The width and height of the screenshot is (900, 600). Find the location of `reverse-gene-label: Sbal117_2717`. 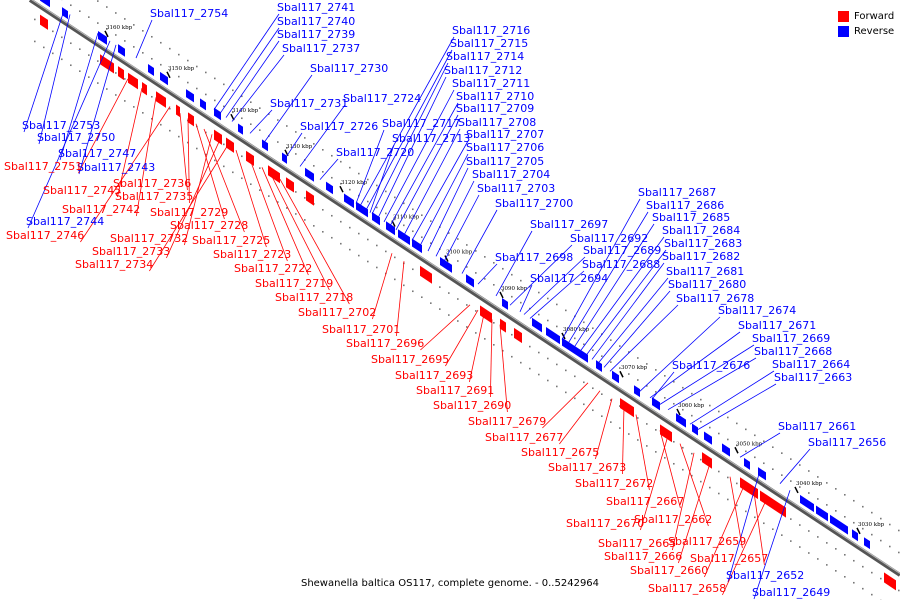

reverse-gene-label: Sbal117_2717 is located at coordinates (421, 123).